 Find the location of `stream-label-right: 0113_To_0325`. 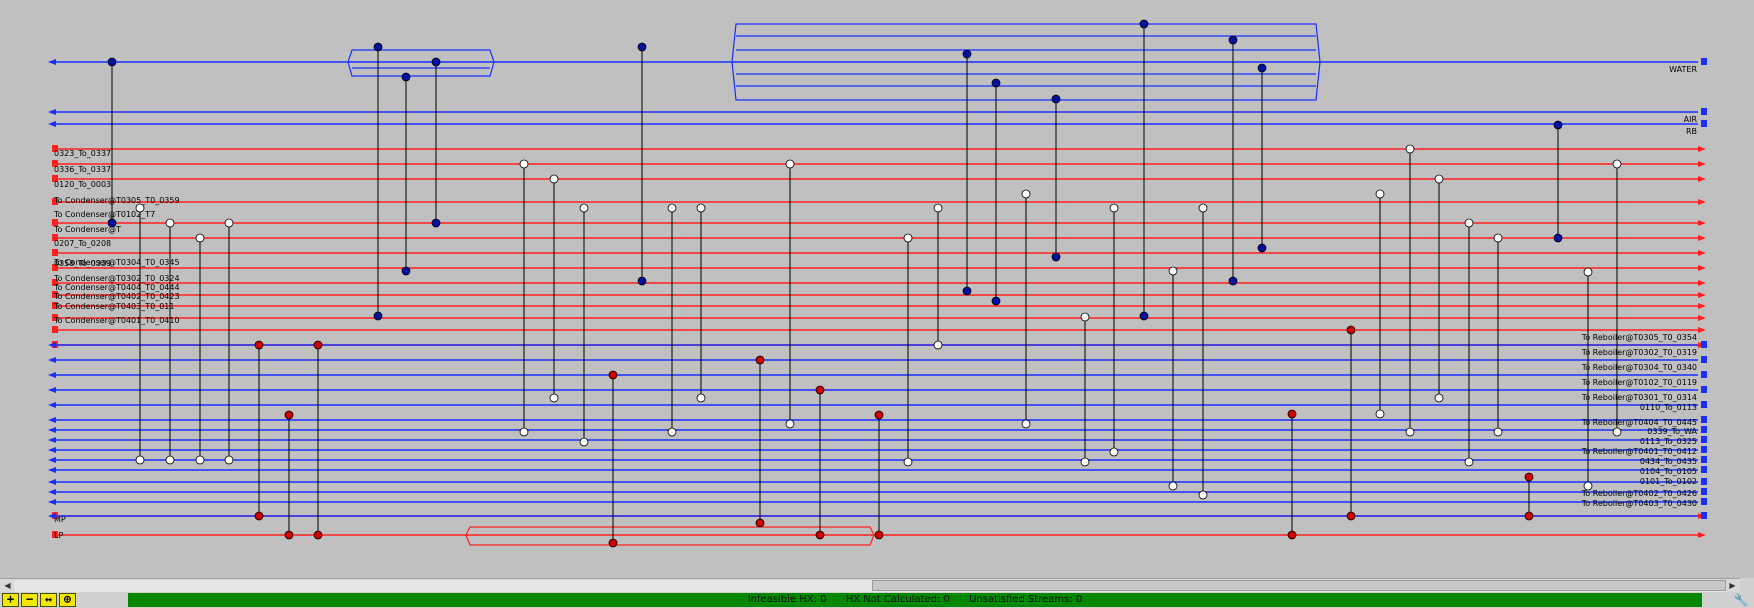

stream-label-right: 0113_To_0325 is located at coordinates (1668, 441).